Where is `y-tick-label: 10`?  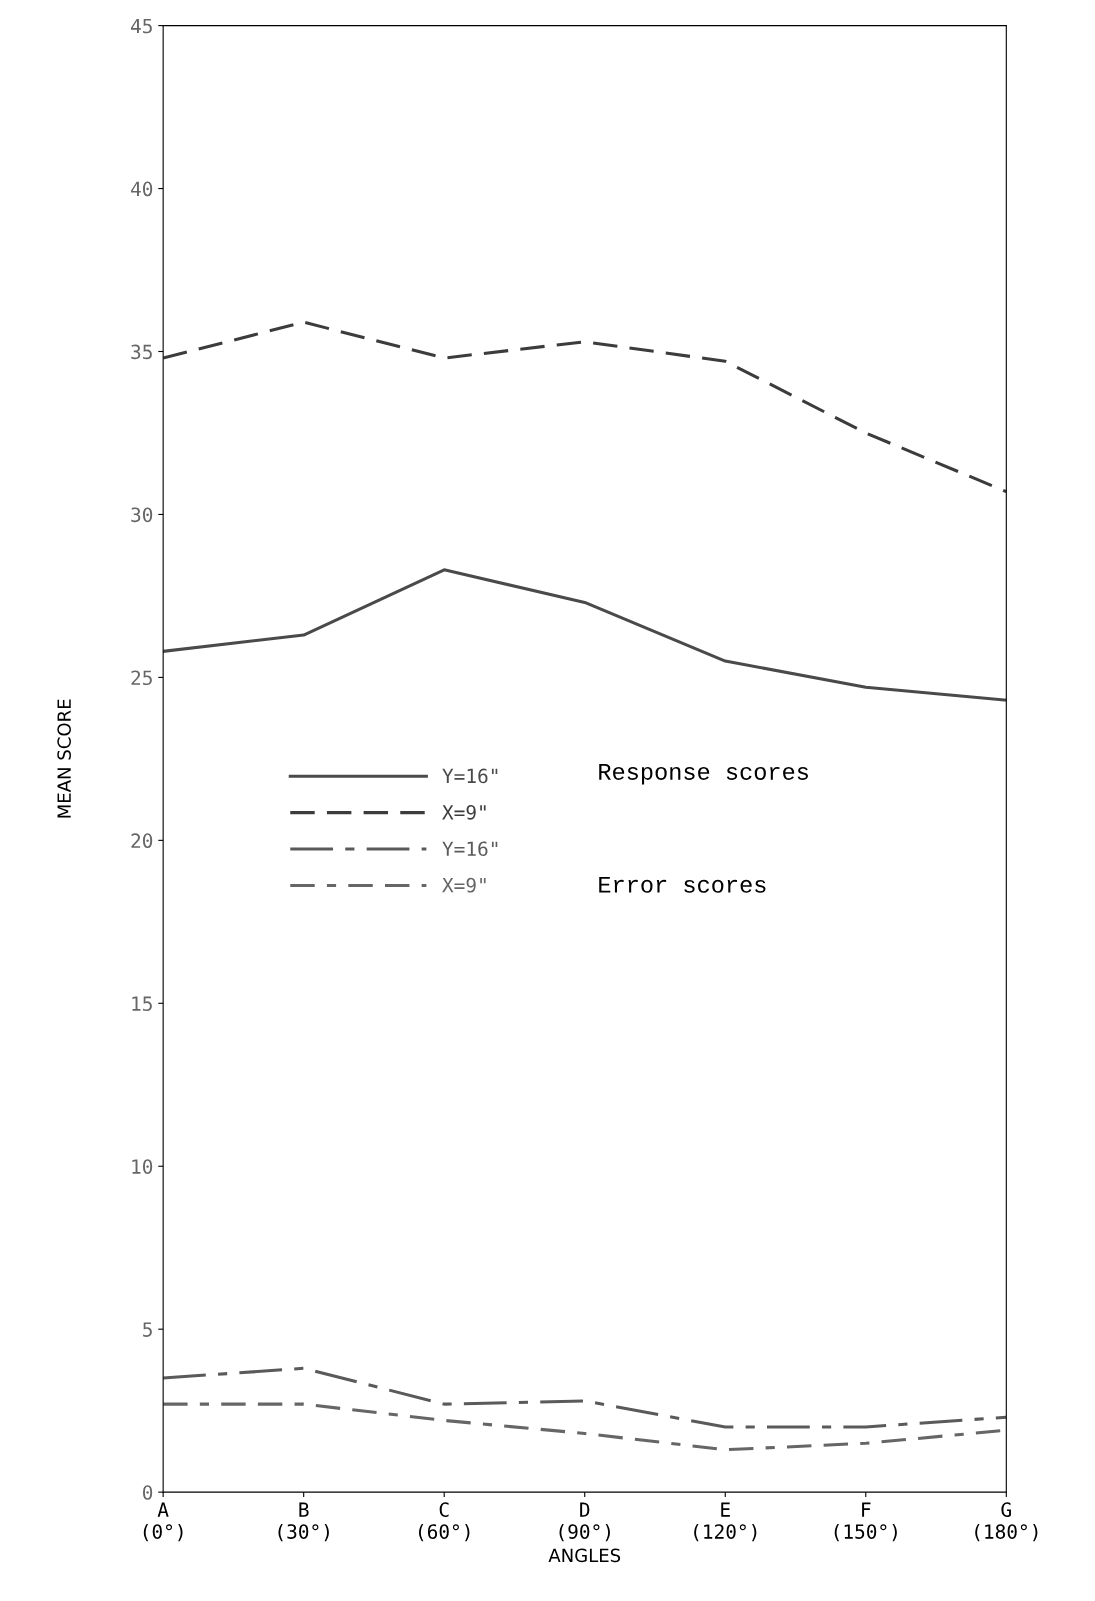 y-tick-label: 10 is located at coordinates (142, 1166).